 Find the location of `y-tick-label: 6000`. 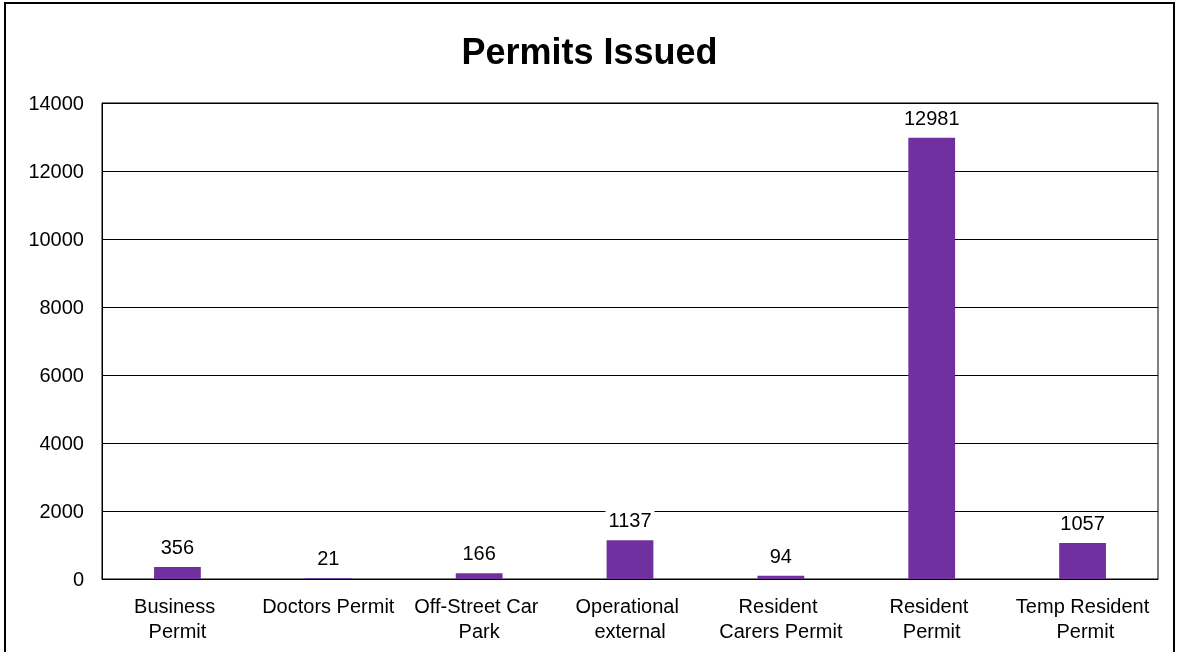

y-tick-label: 6000 is located at coordinates (61, 375).